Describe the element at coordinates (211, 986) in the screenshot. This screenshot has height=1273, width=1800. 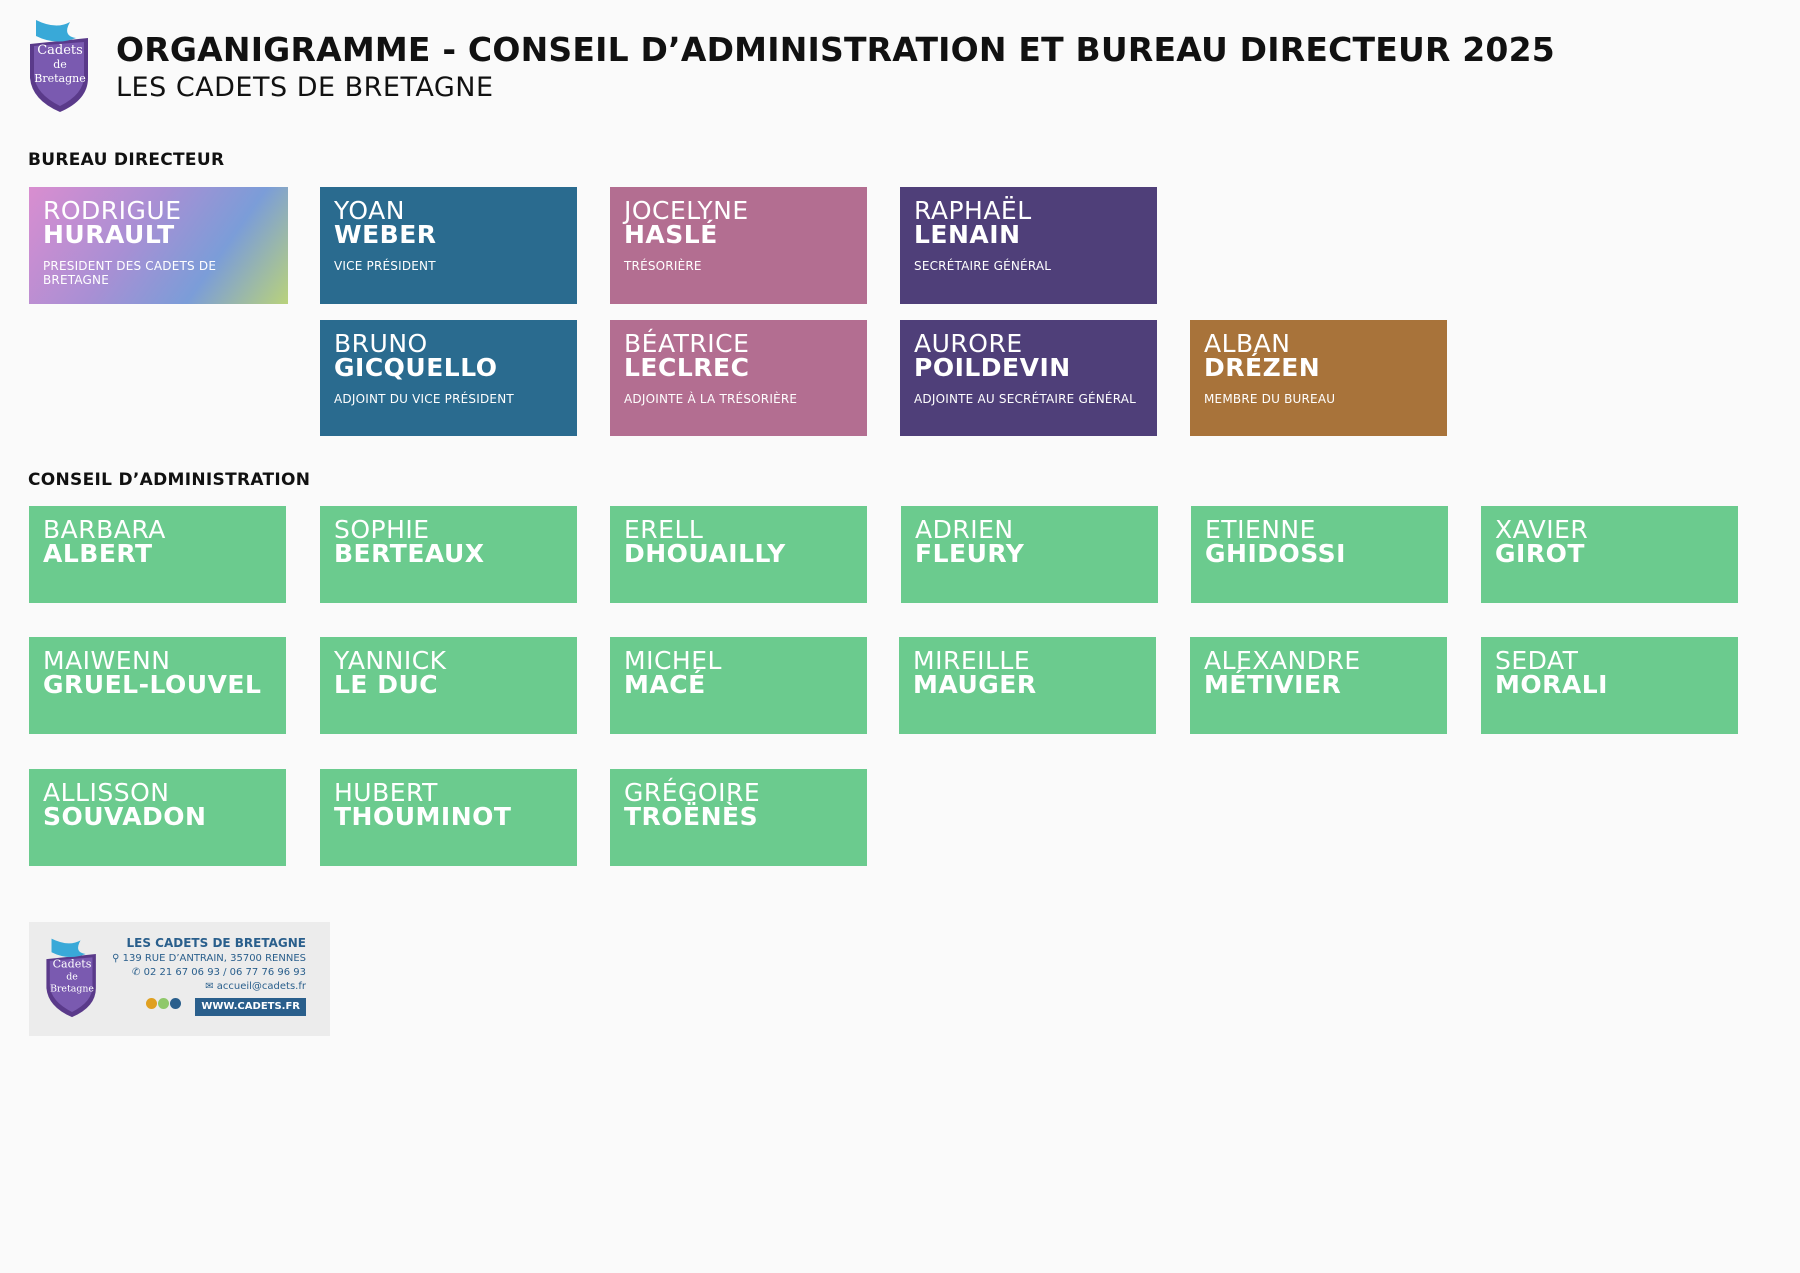
I see `mail-icon: ✉` at that location.